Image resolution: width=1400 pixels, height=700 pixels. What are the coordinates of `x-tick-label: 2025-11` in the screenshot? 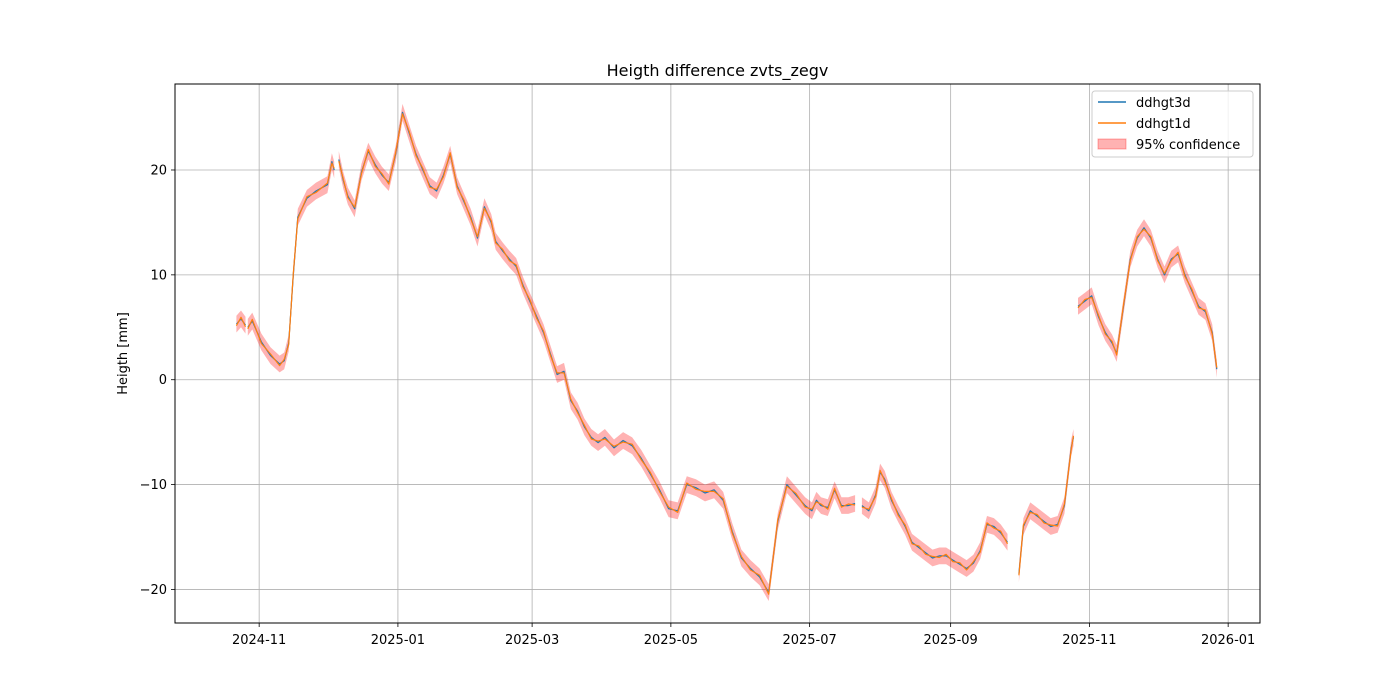 It's located at (1089, 640).